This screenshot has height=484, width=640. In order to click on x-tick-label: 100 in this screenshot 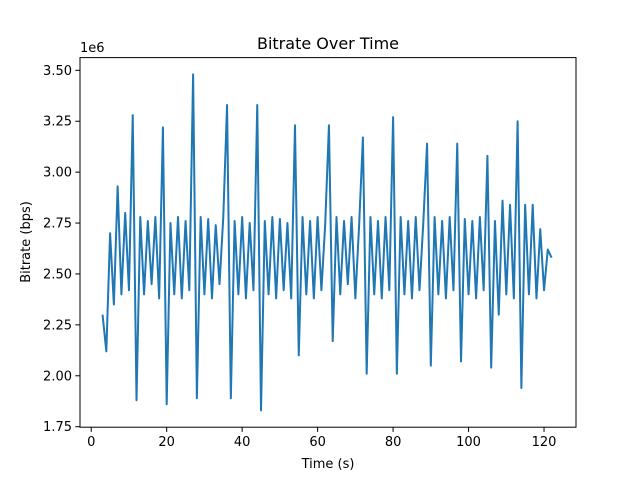, I will do `click(468, 442)`.